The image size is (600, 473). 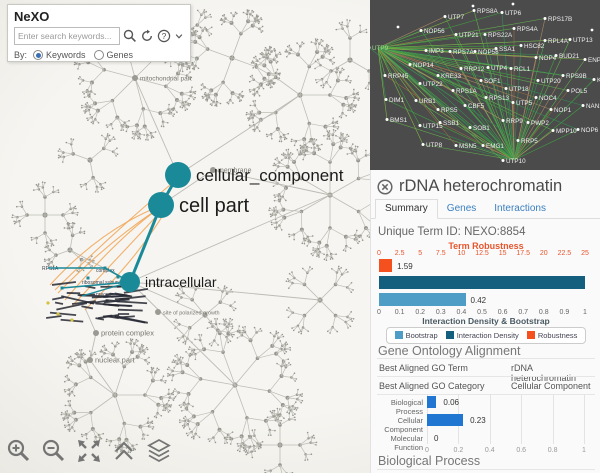 What do you see at coordinates (130, 36) in the screenshot?
I see `search-icon` at bounding box center [130, 36].